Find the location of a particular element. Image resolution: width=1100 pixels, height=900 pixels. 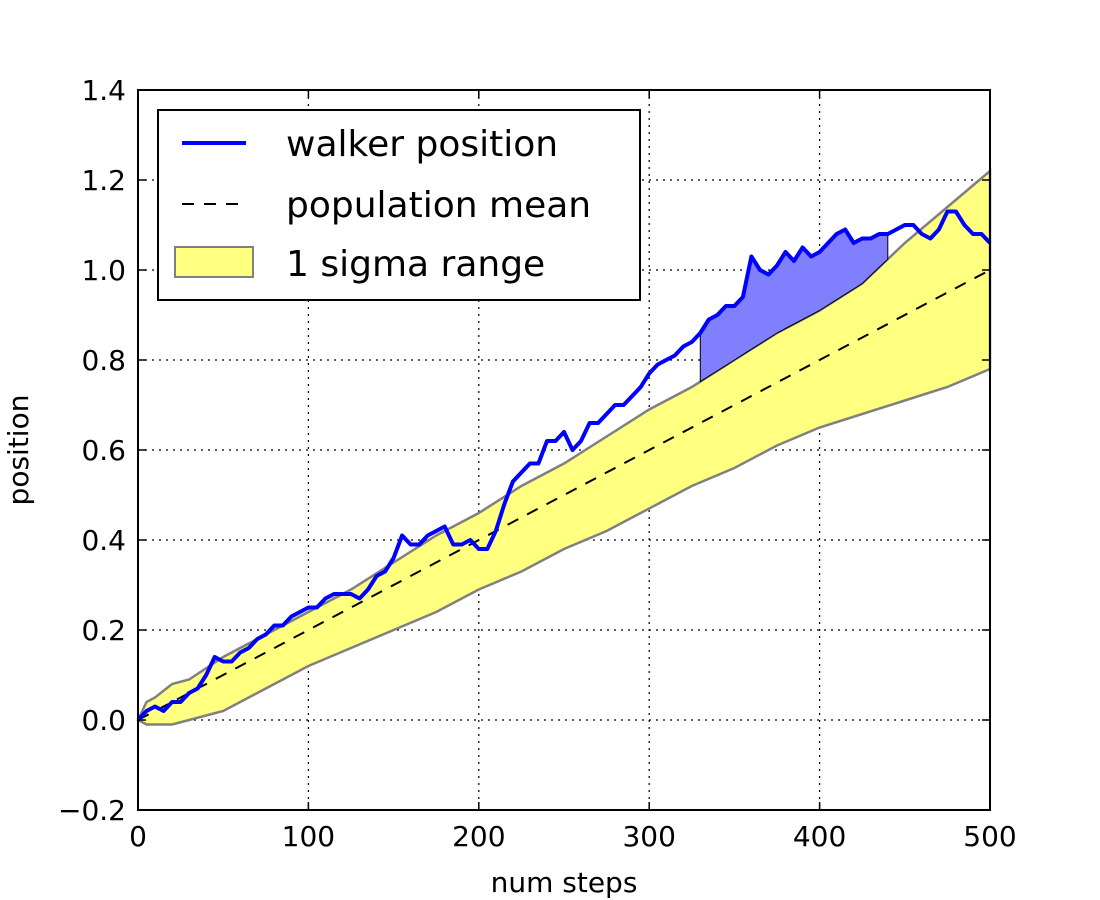

legend-swatch-sigma-range is located at coordinates (214, 262).